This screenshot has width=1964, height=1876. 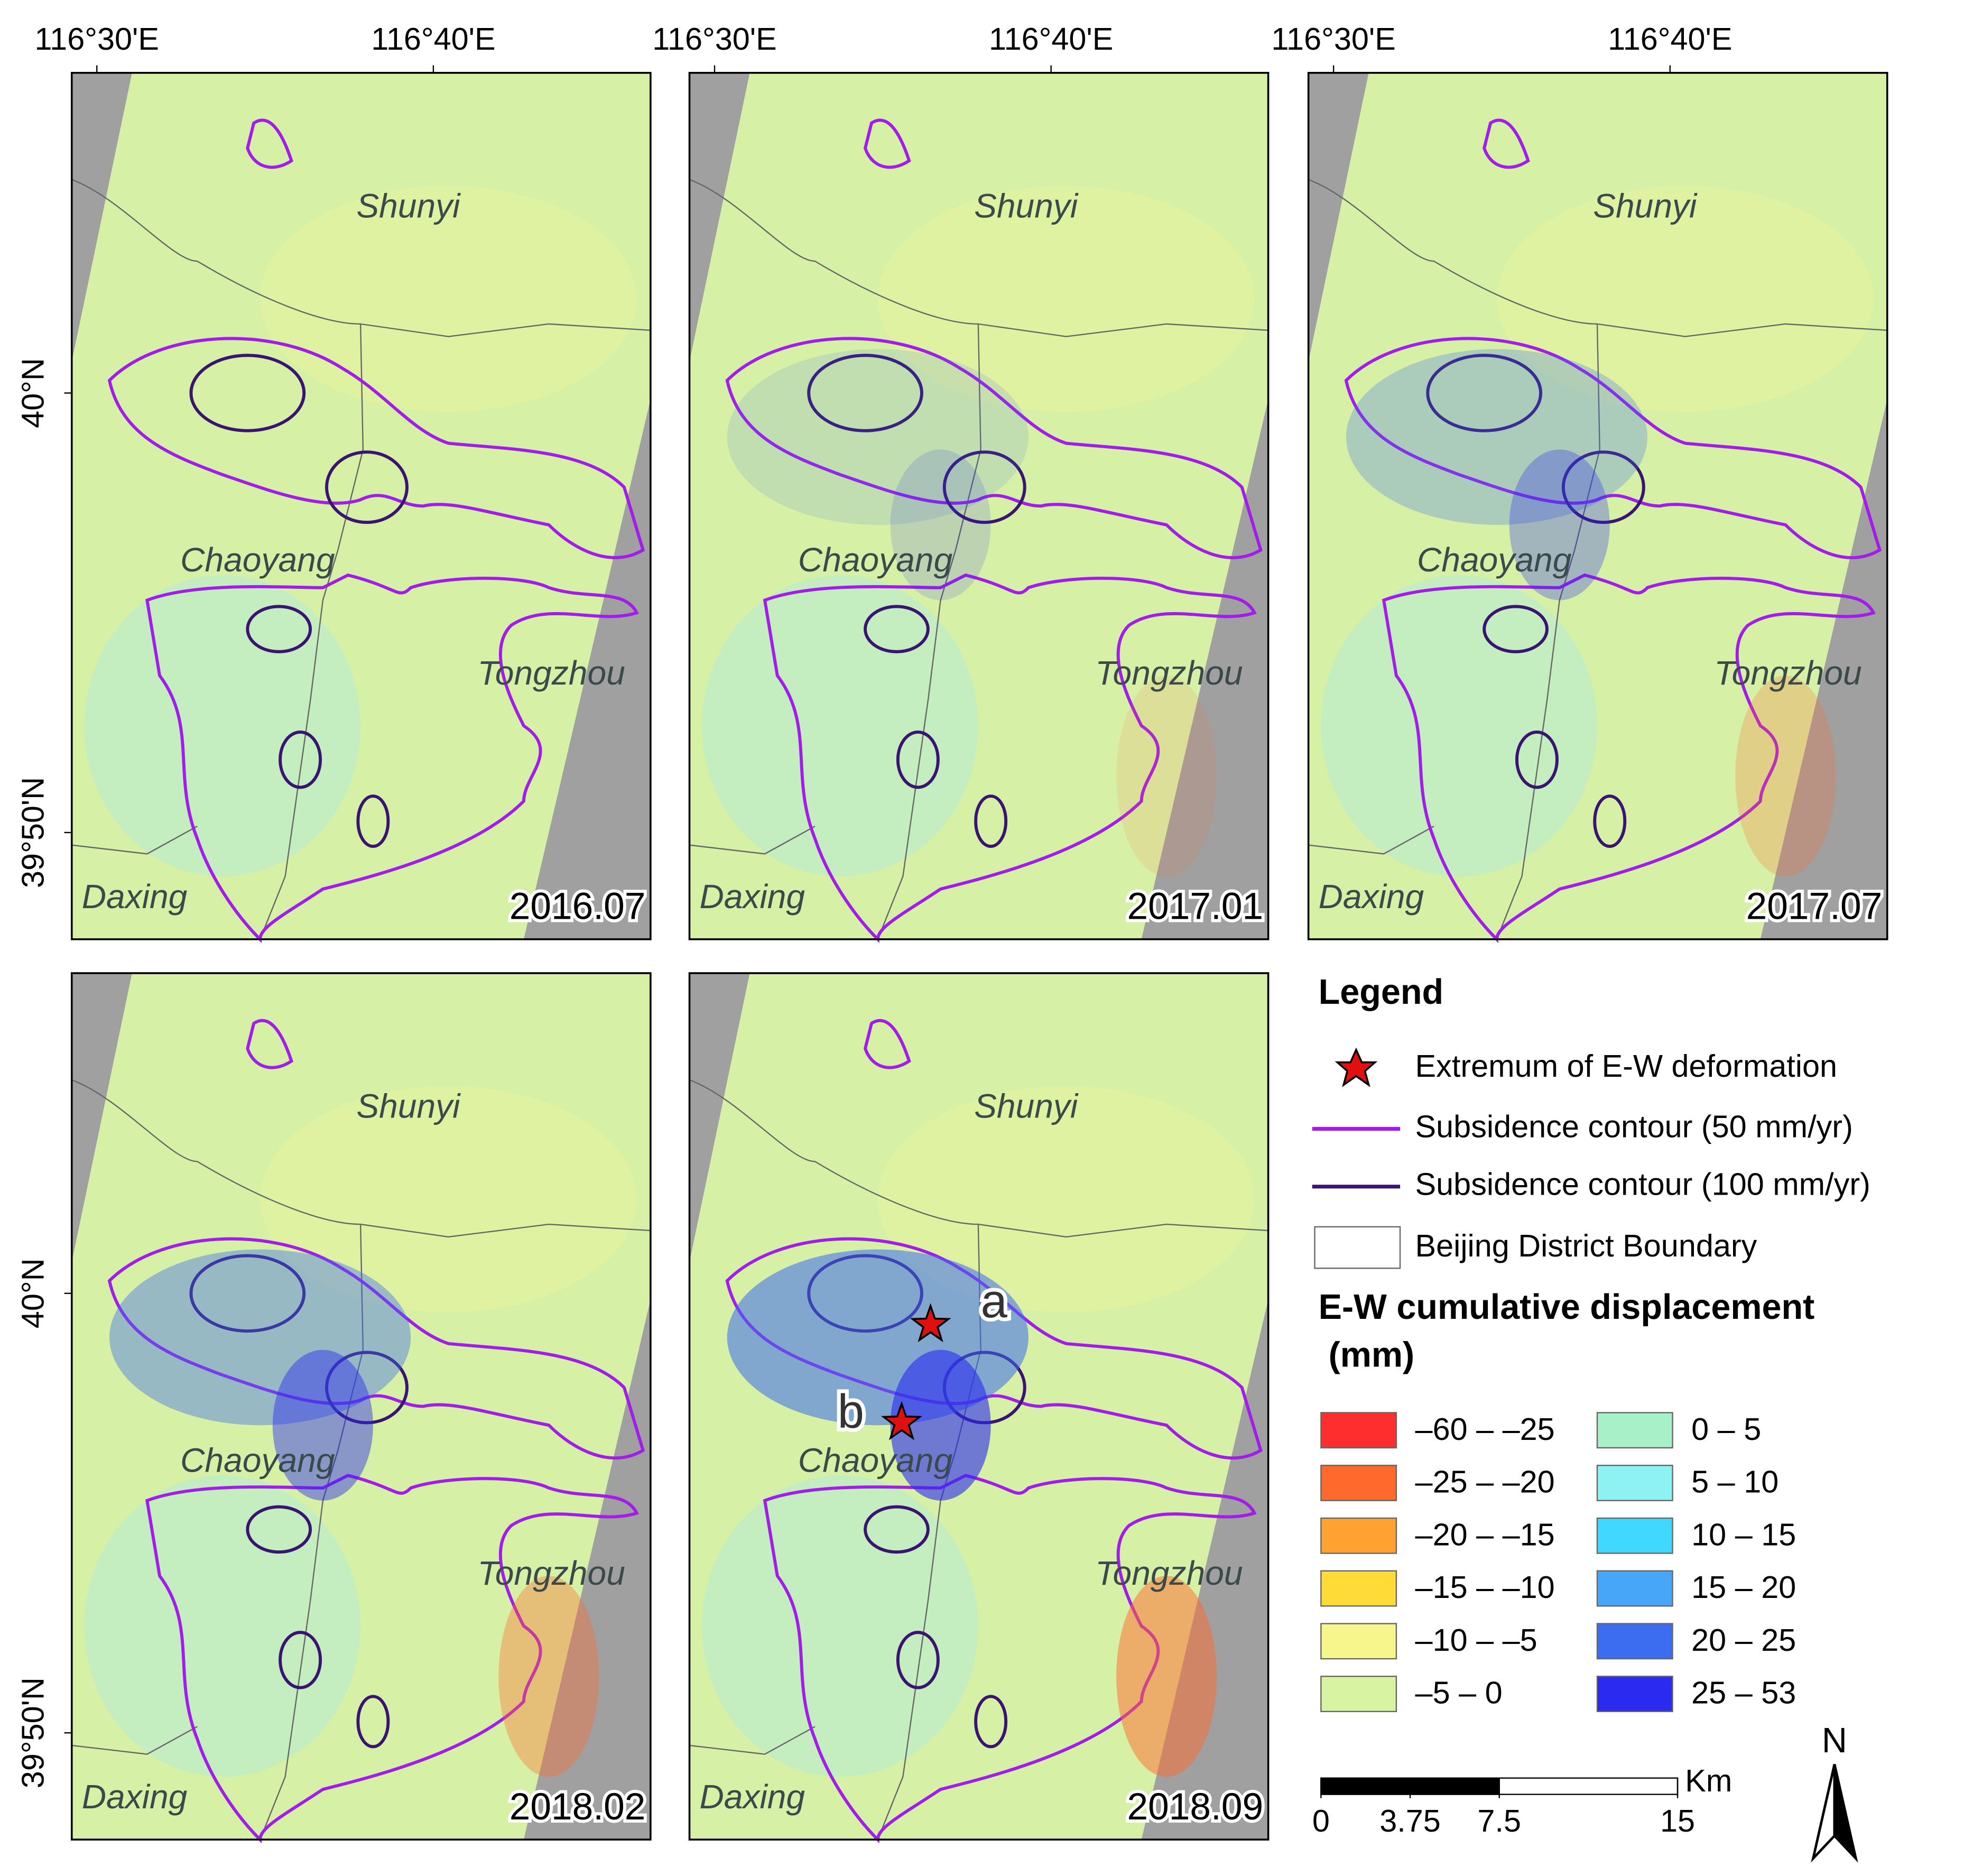 I want to click on class-label: –20 – –15, so click(x=1485, y=1535).